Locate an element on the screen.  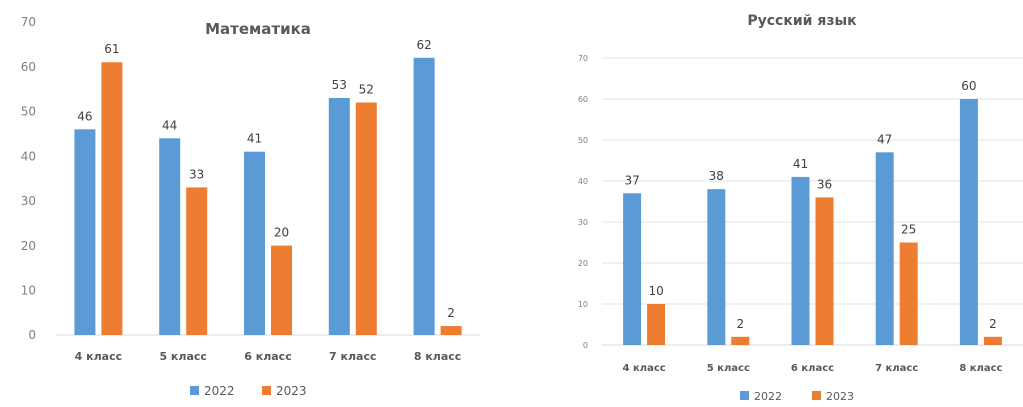
data-label: 20 is located at coordinates (281, 233).